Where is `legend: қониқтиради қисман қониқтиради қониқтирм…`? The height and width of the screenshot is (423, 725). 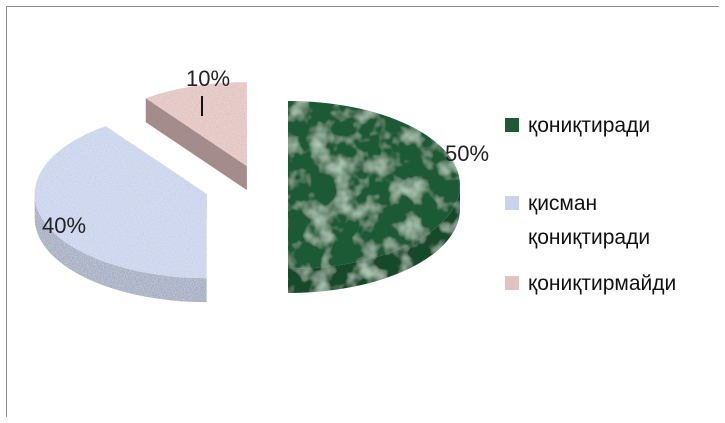 legend: қониқтиради қисман қониқтиради қониқтирм… is located at coordinates (590, 204).